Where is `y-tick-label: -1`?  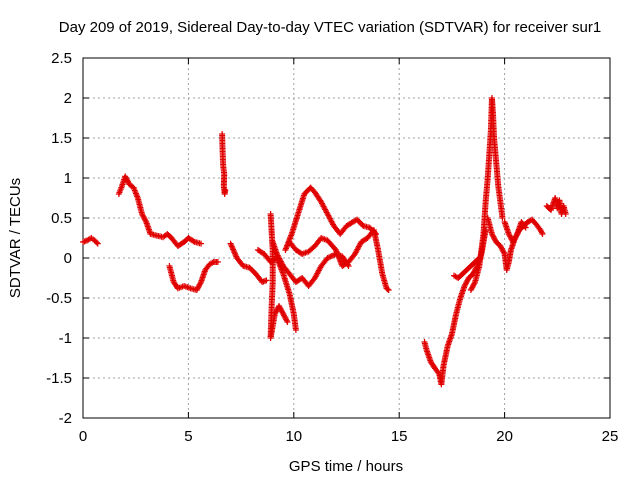 y-tick-label: -1 is located at coordinates (65, 338).